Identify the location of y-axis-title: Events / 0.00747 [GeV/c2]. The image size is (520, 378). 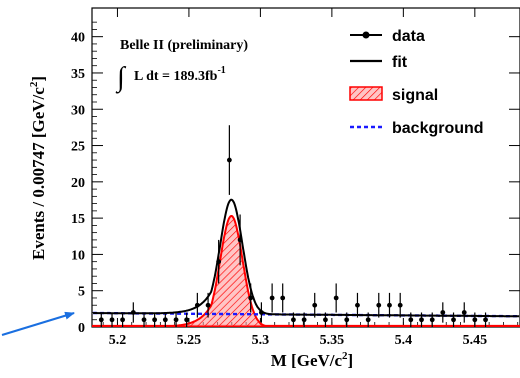
(38, 168).